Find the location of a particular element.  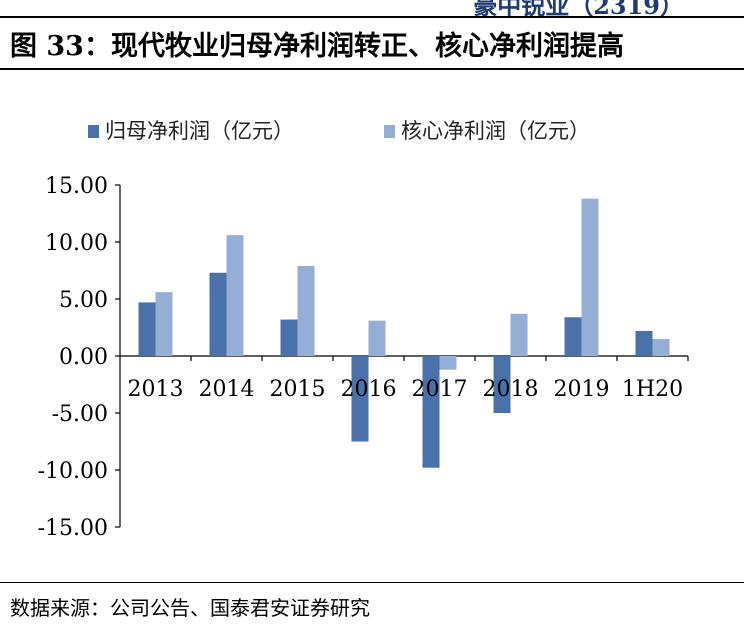

x-tick-label-1H20: 1H20 is located at coordinates (652, 389).